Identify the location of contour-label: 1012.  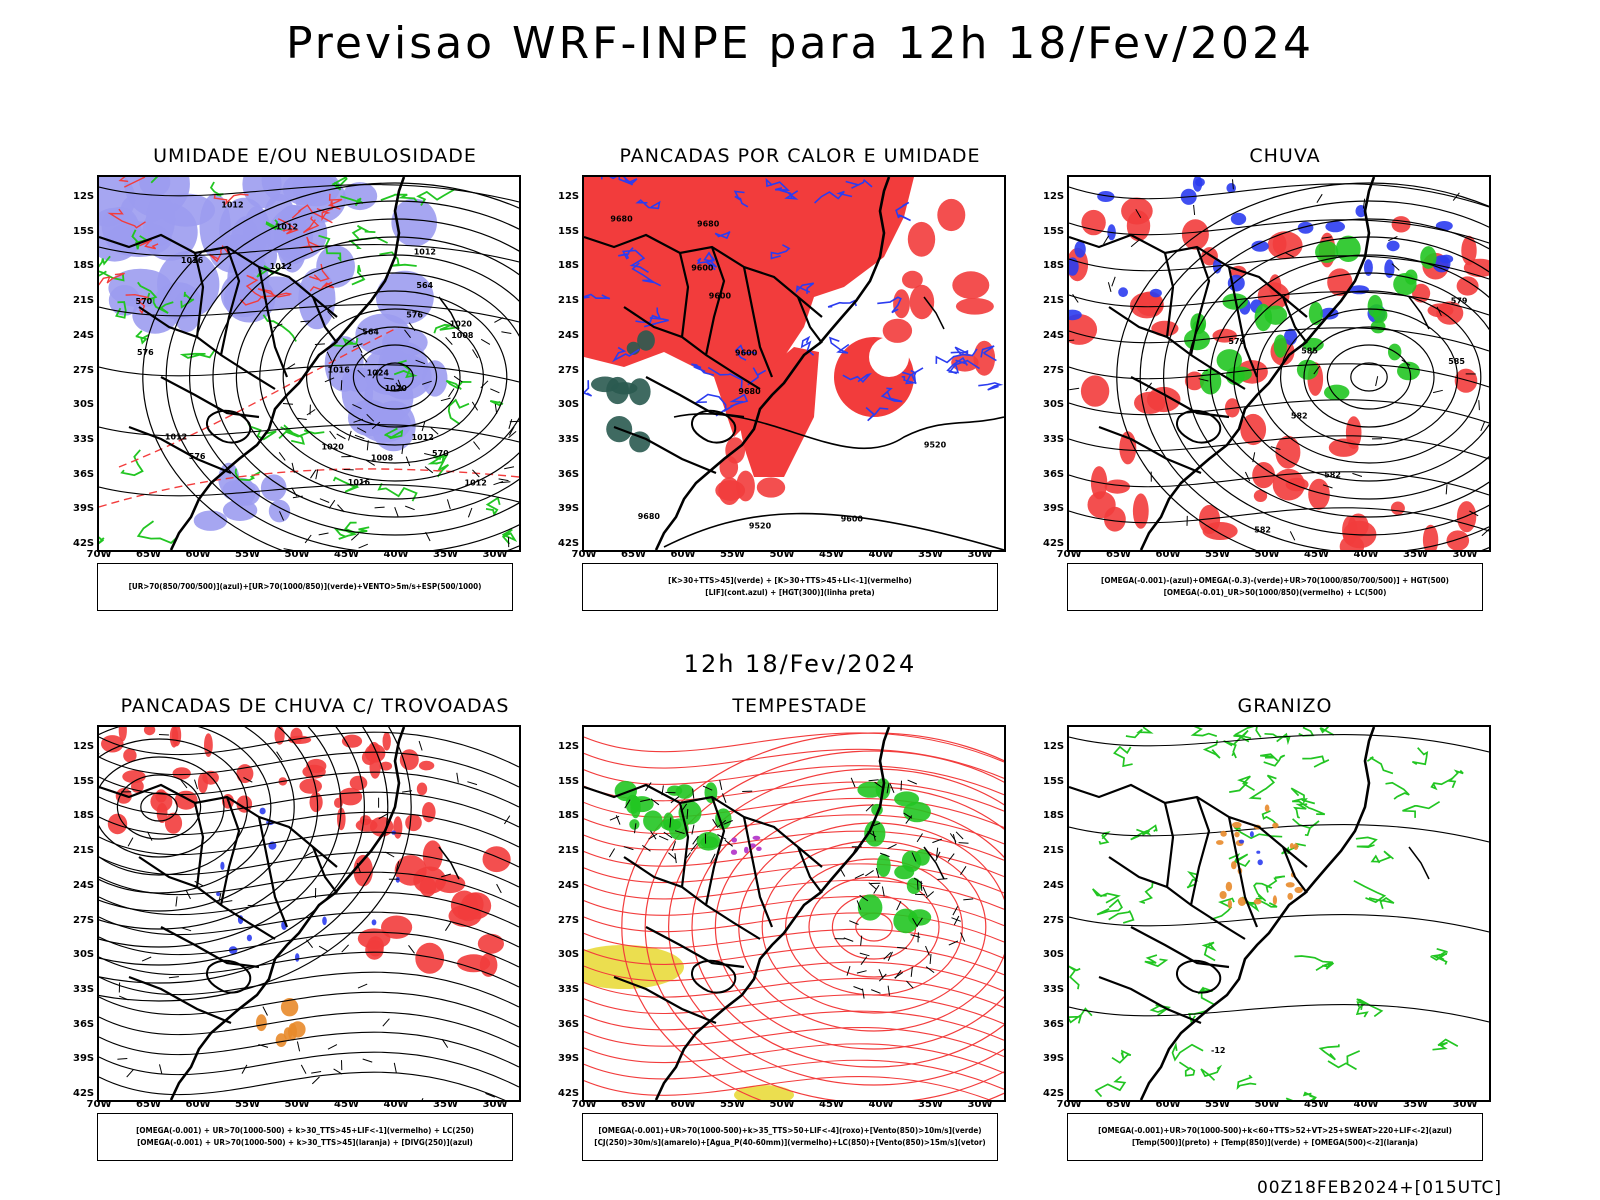
(287, 226).